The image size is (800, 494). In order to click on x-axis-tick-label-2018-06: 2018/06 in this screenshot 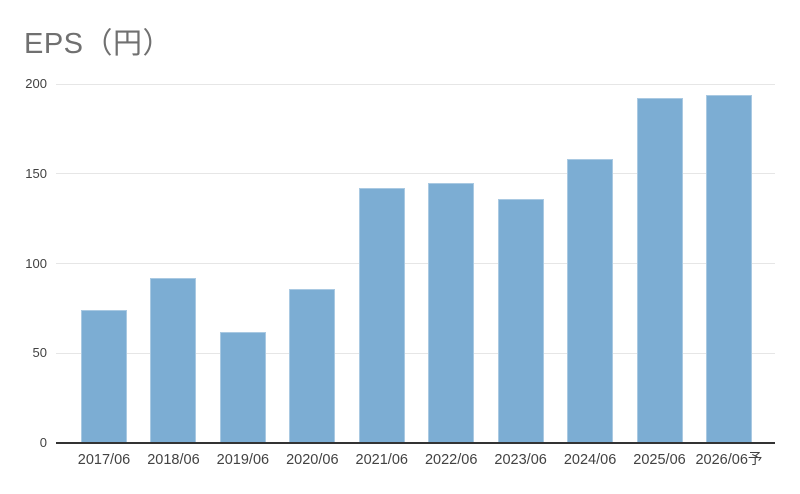, I will do `click(173, 460)`.